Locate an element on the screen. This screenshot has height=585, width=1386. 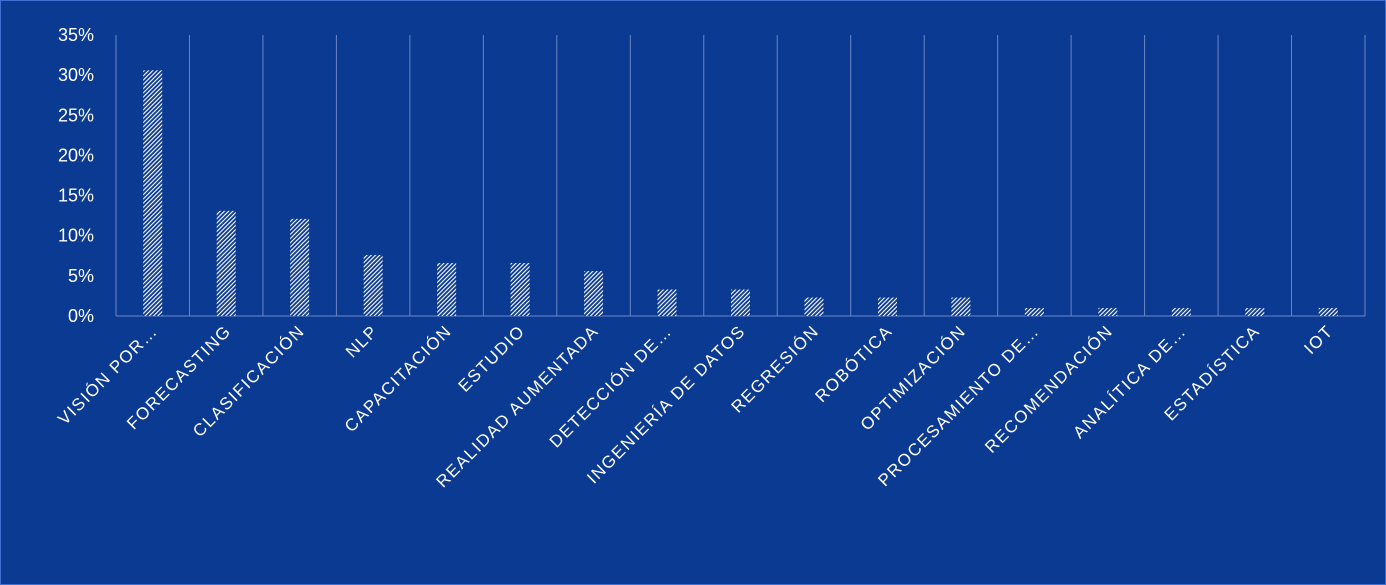
y-tick-label: 0% is located at coordinates (81, 316).